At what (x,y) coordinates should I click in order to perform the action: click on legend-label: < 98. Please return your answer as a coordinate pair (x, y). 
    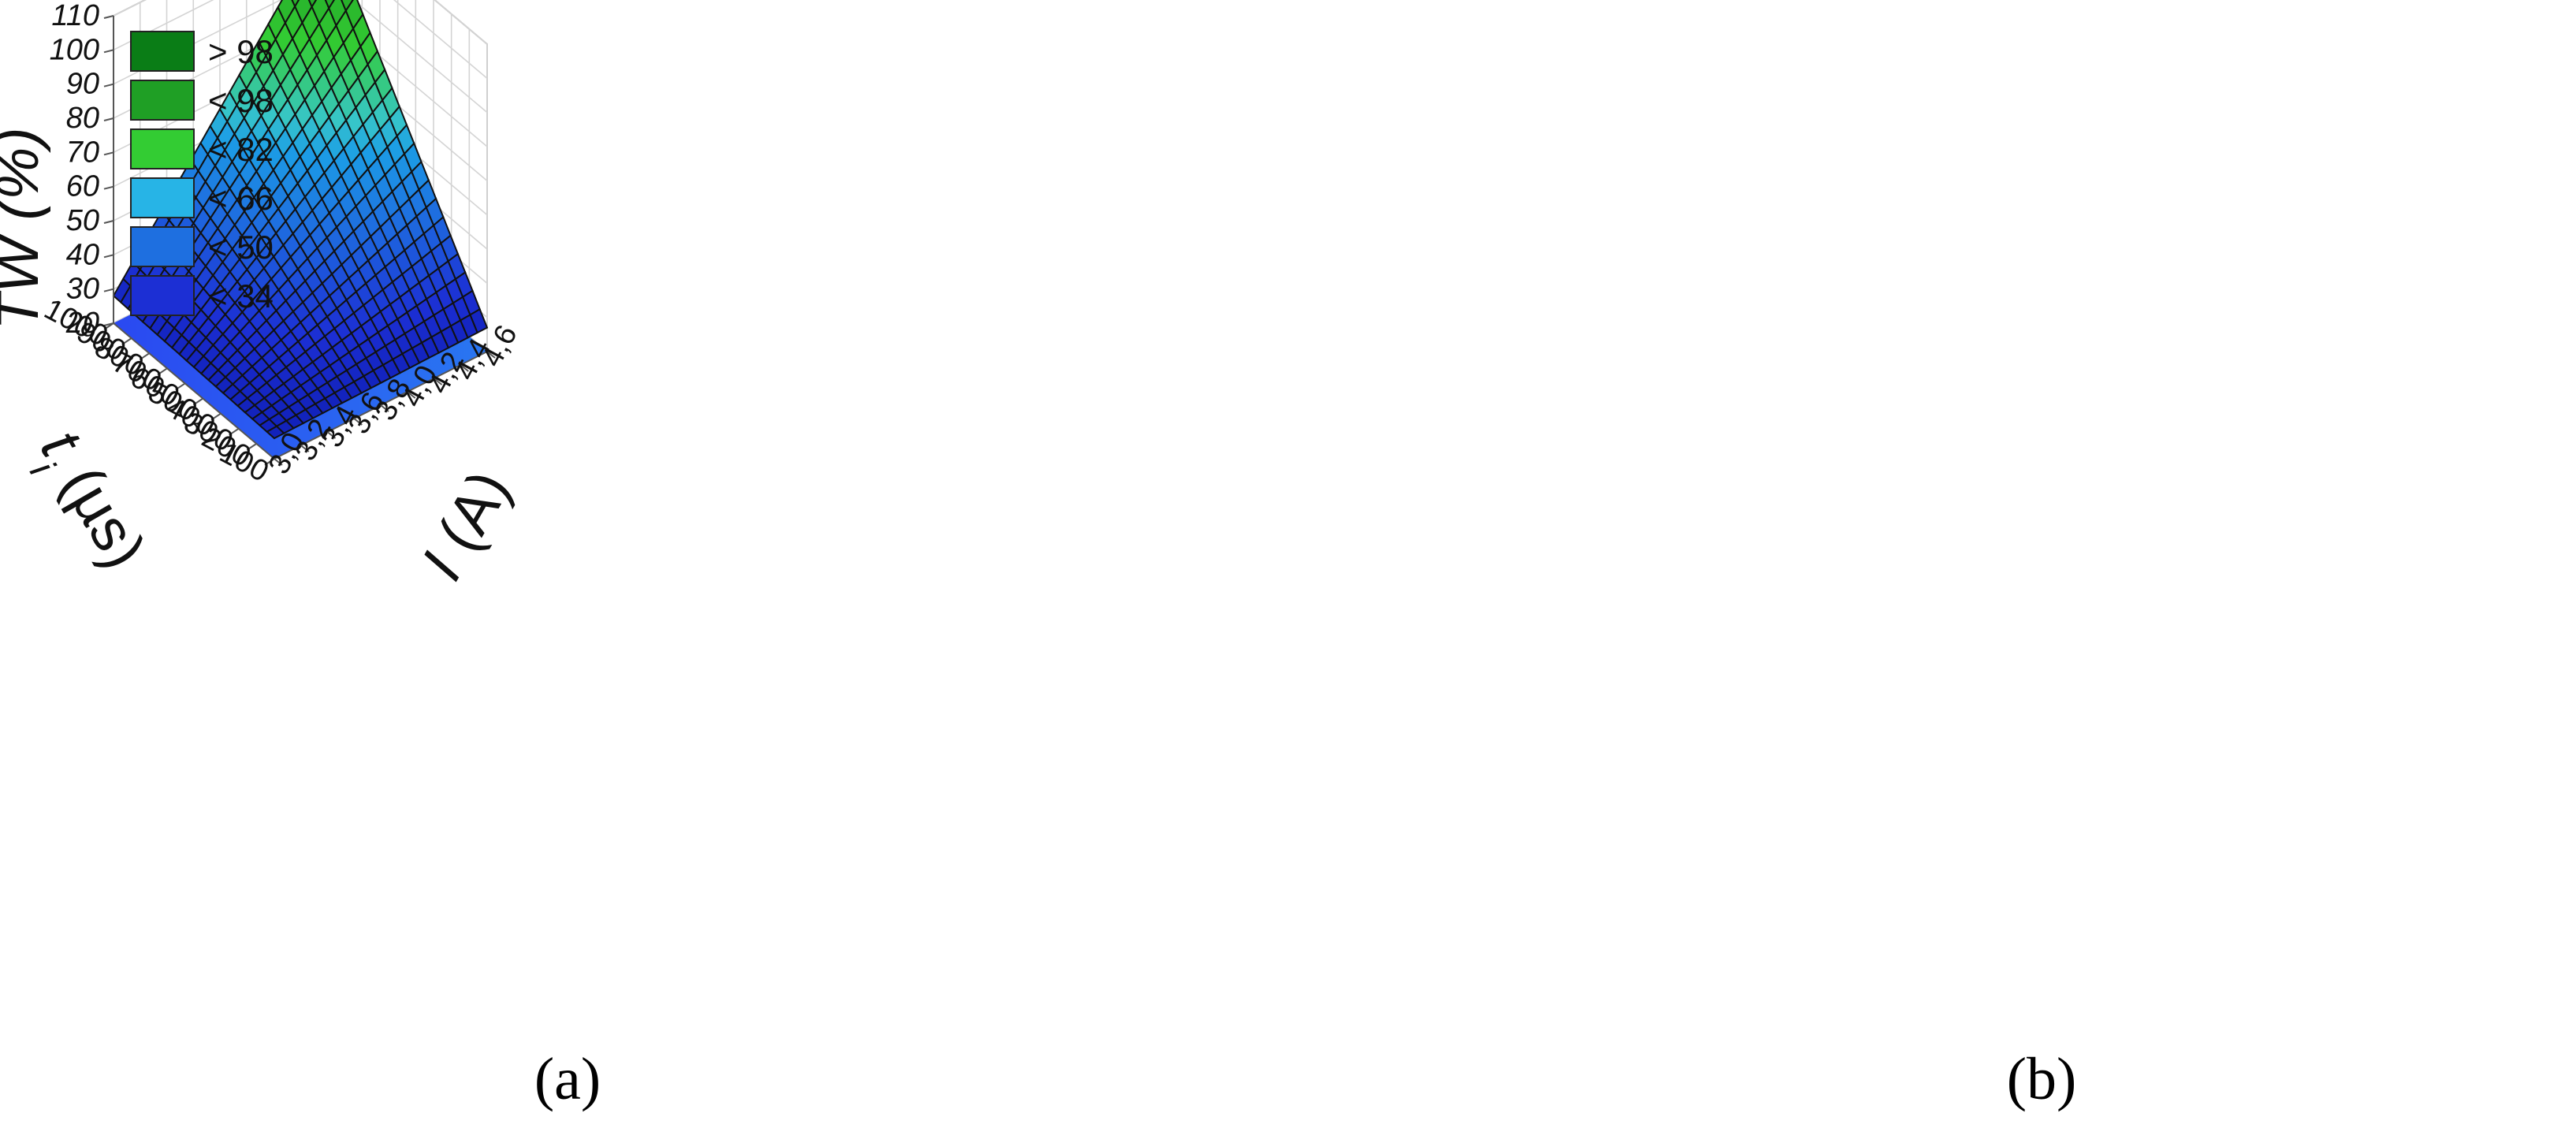
    Looking at the image, I should click on (241, 100).